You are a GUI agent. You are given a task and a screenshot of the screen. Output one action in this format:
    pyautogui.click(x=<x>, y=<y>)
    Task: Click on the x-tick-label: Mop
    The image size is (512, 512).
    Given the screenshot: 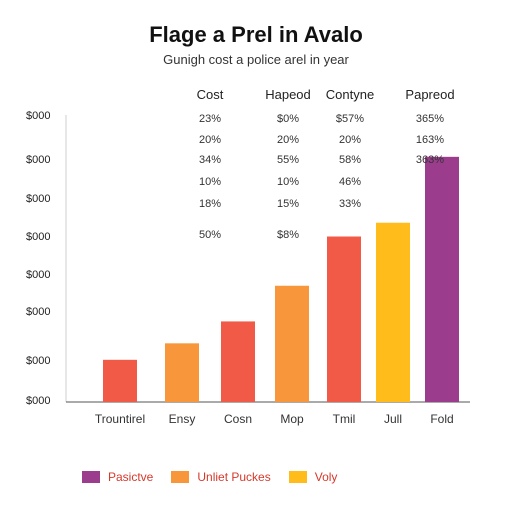 What is the action you would take?
    pyautogui.click(x=292, y=419)
    